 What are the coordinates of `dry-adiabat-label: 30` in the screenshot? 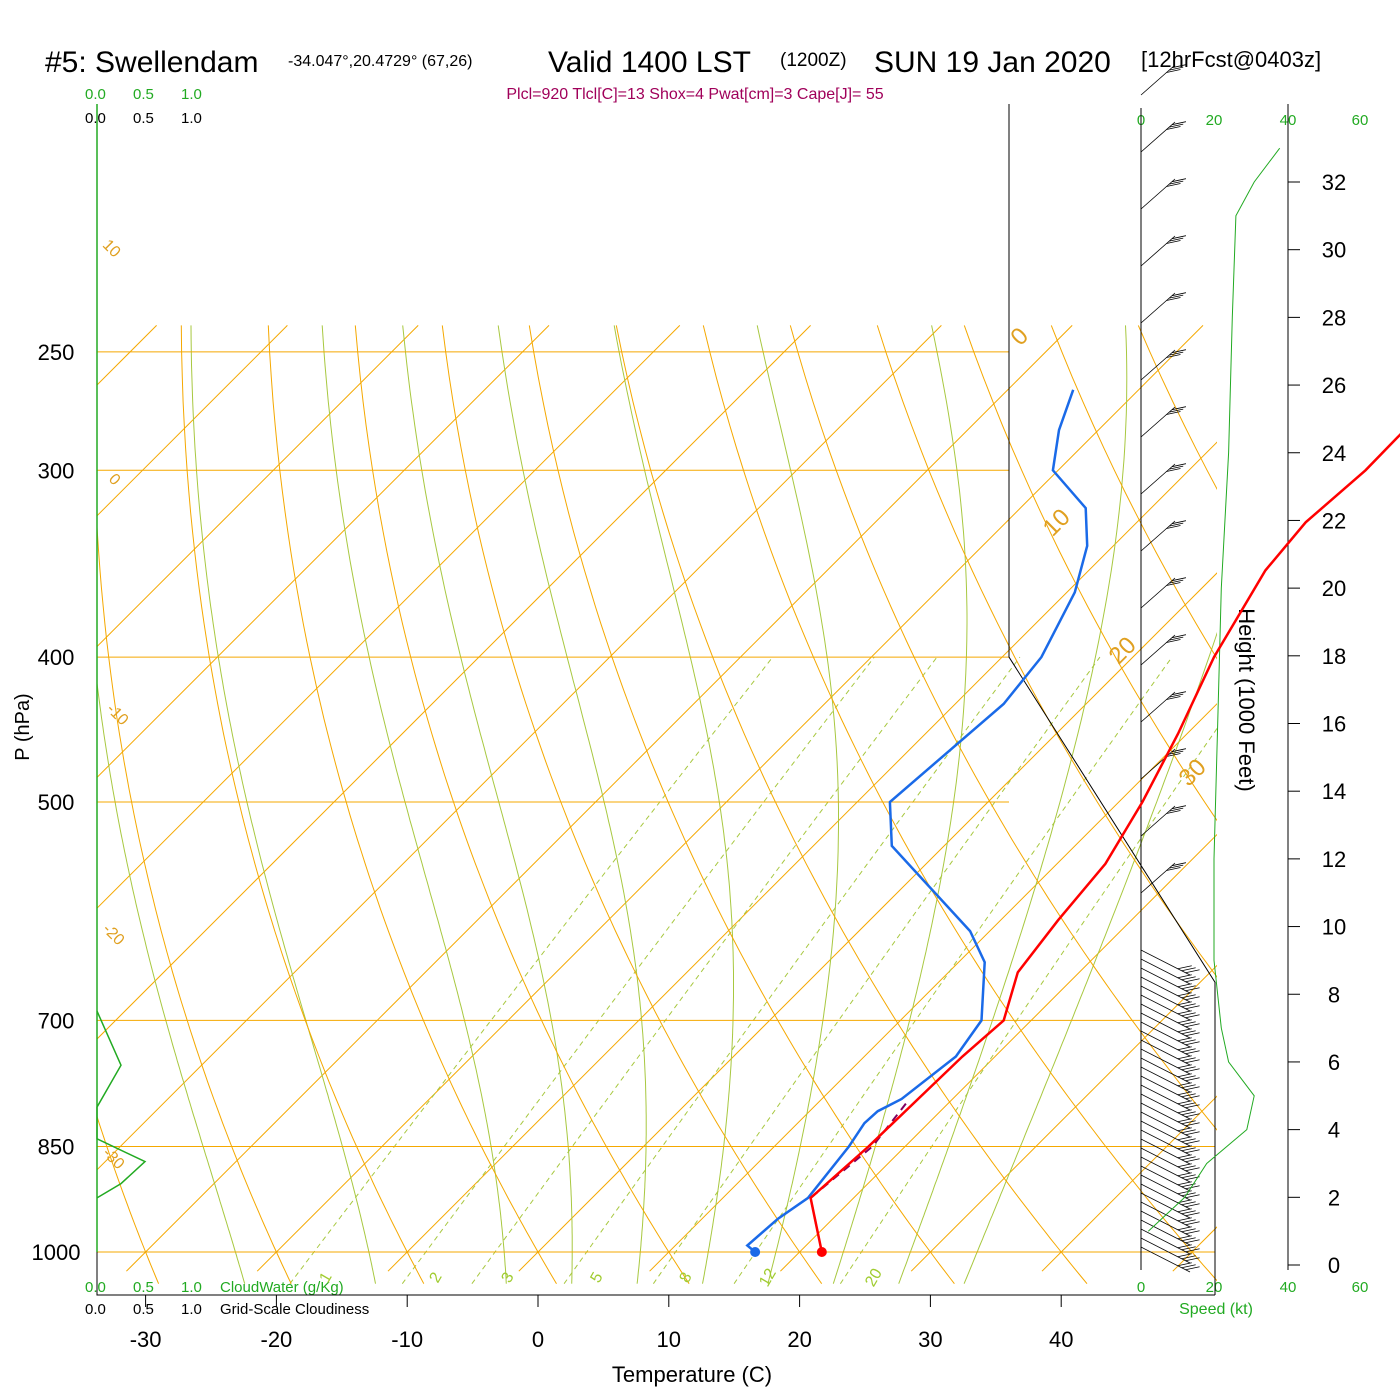 It's located at (1193, 773).